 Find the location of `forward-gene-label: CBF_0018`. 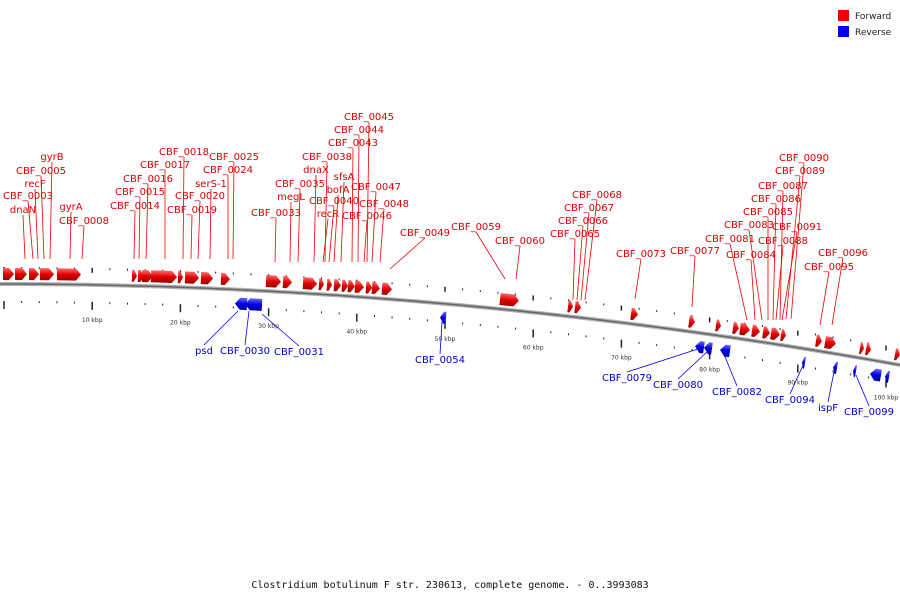

forward-gene-label: CBF_0018 is located at coordinates (184, 152).